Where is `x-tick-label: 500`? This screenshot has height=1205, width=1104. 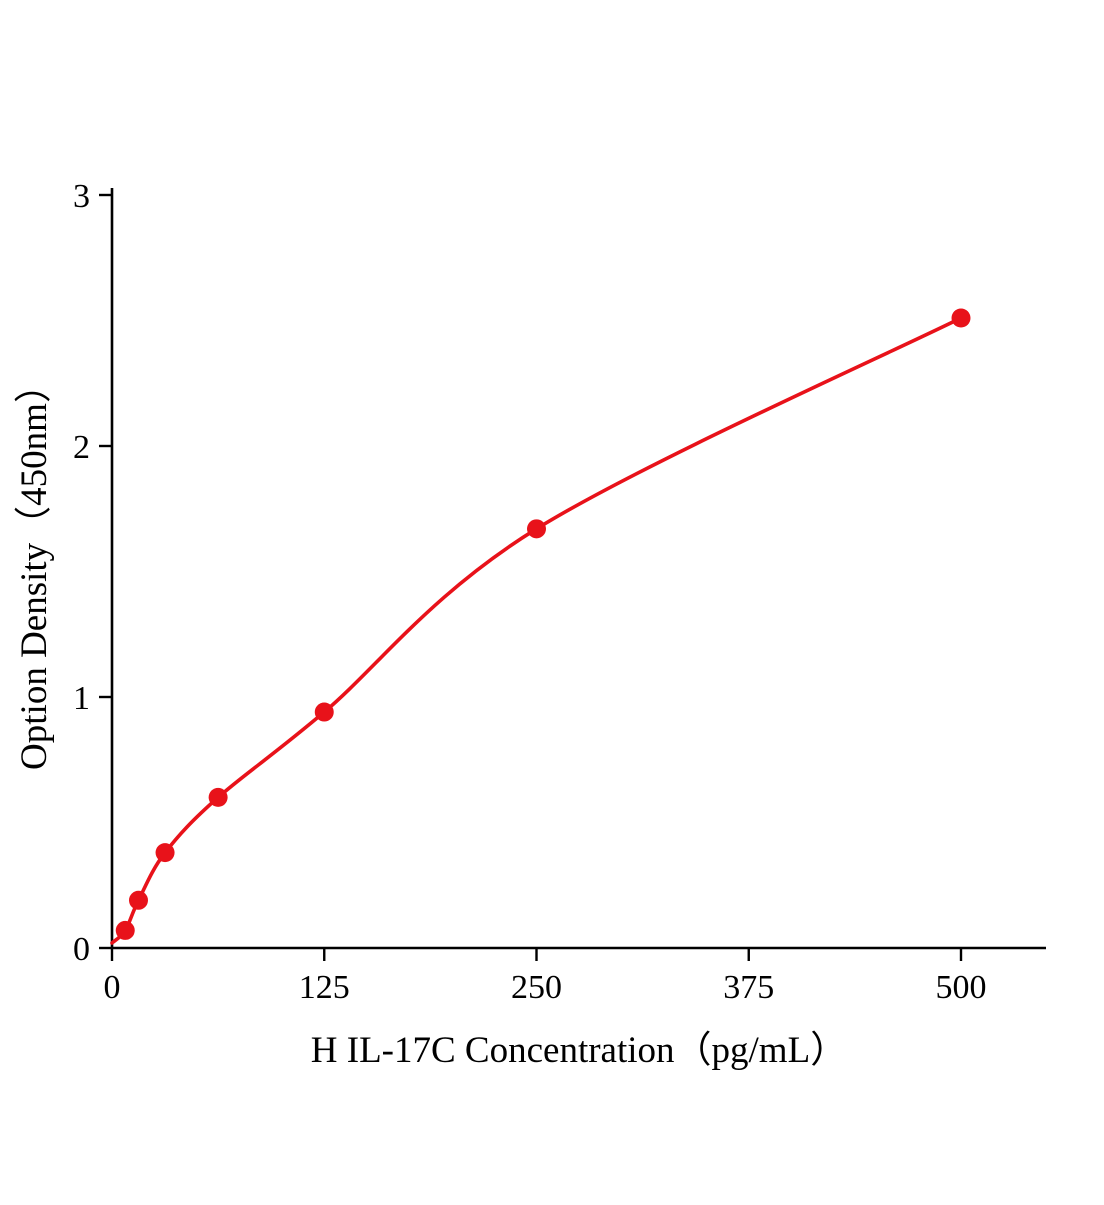
x-tick-label: 500 is located at coordinates (961, 987).